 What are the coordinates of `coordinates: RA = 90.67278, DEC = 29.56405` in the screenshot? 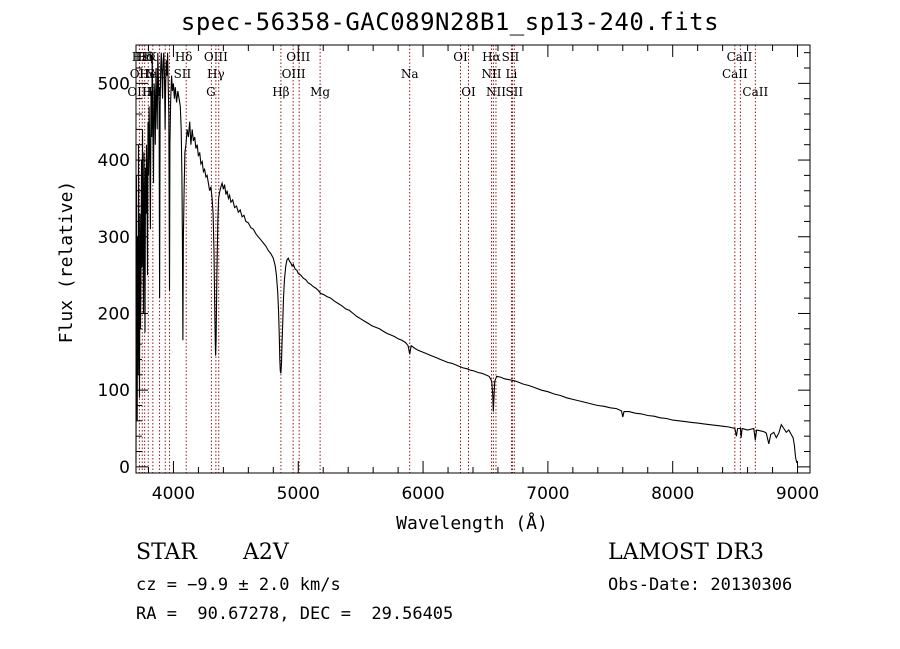 It's located at (295, 614).